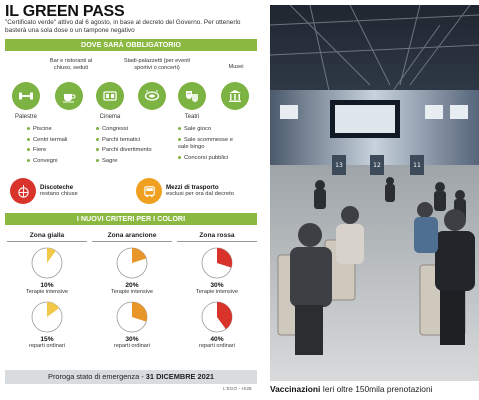 The image size is (479, 400). I want to click on nightclubs-status: restano chiuse, so click(59, 194).